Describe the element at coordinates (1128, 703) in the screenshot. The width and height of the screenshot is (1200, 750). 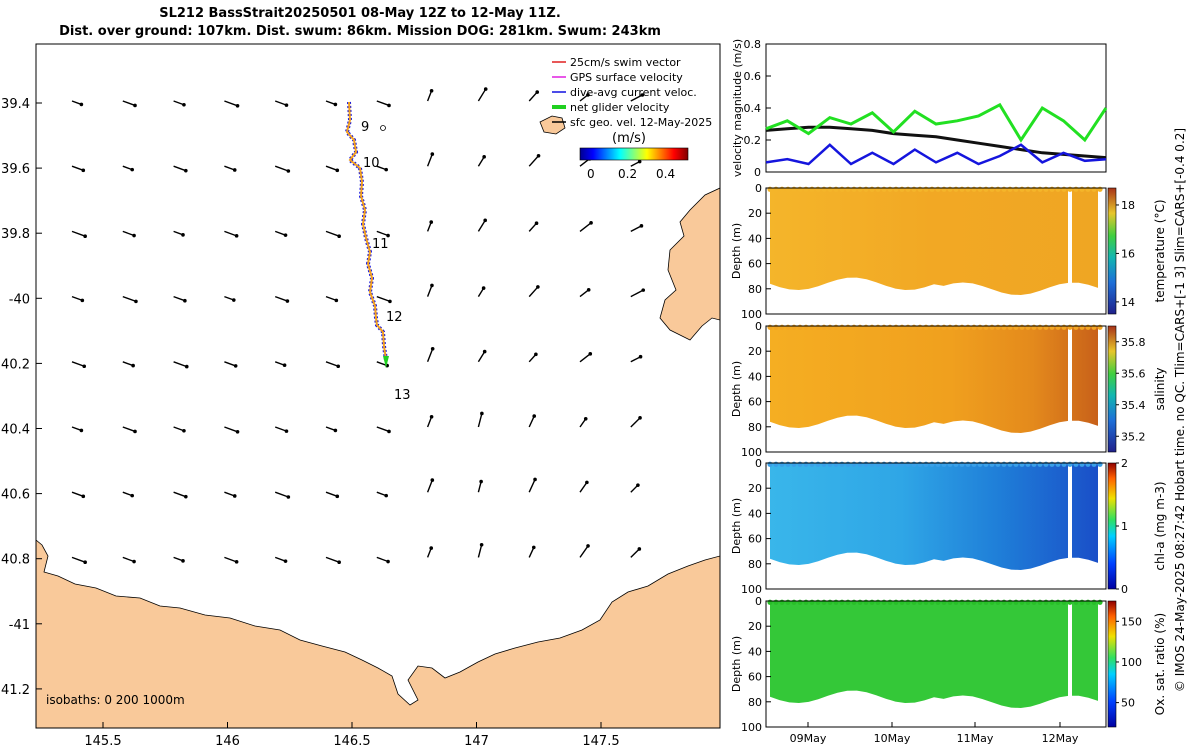
I see `colorbar-tick-label: 50` at that location.